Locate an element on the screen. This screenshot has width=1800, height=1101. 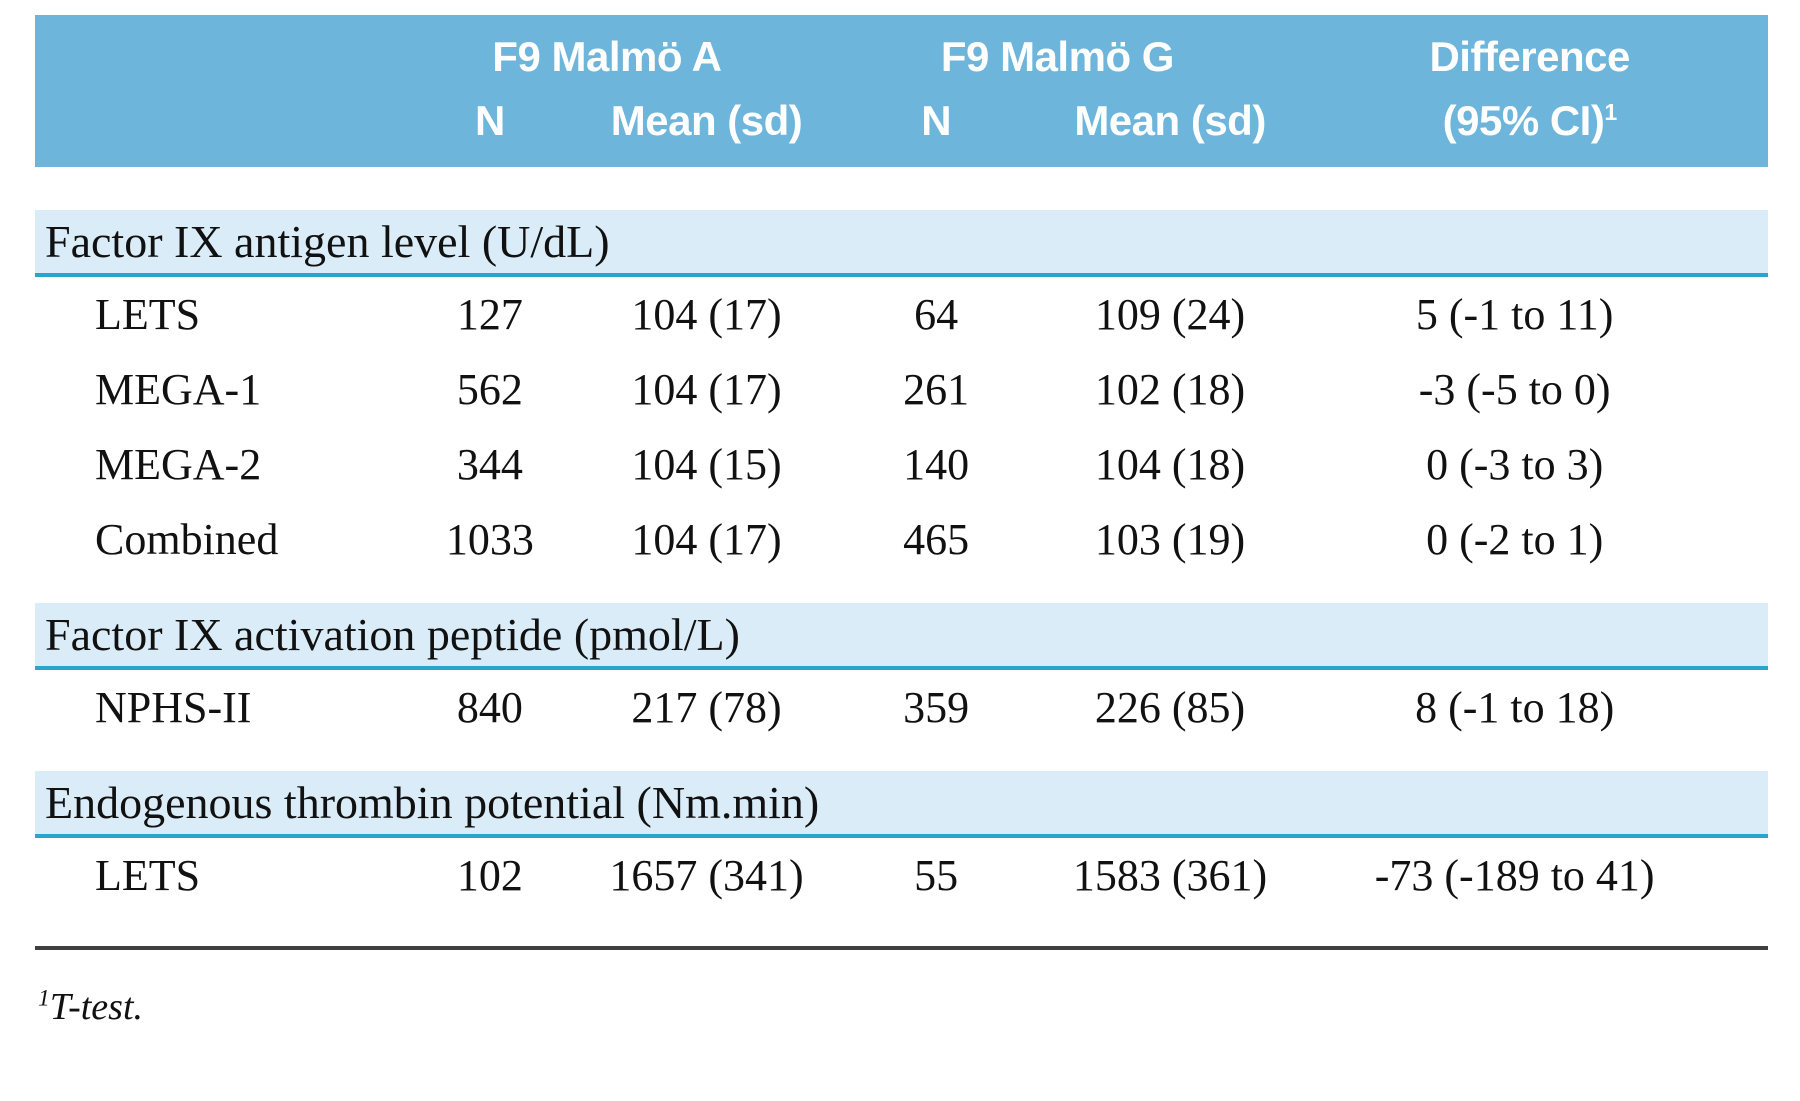
cell-n-g: 359 is located at coordinates (936, 707).